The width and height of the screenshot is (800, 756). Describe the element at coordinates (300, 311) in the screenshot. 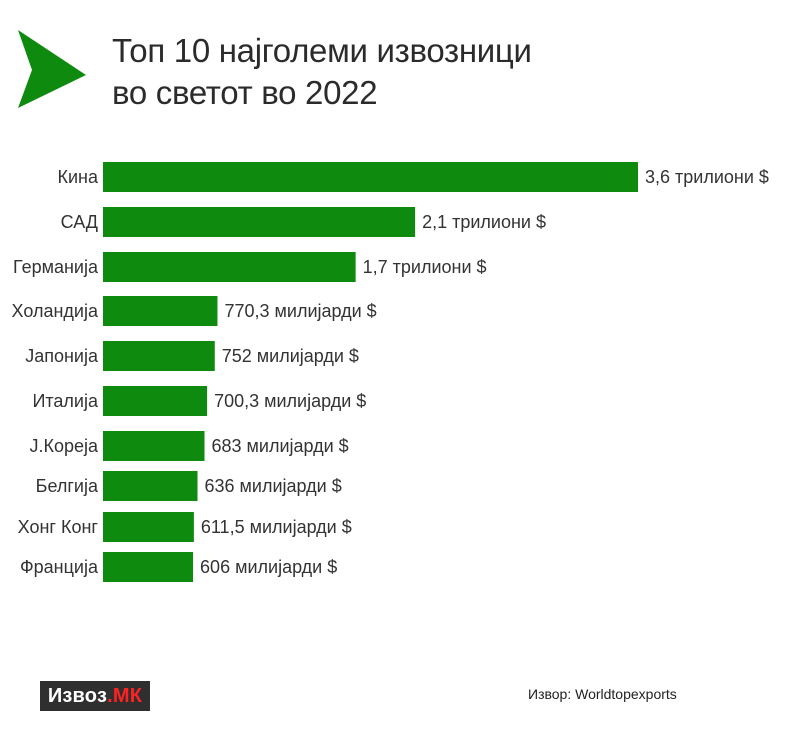

I see `value-label: 770,3 милијарди $` at that location.